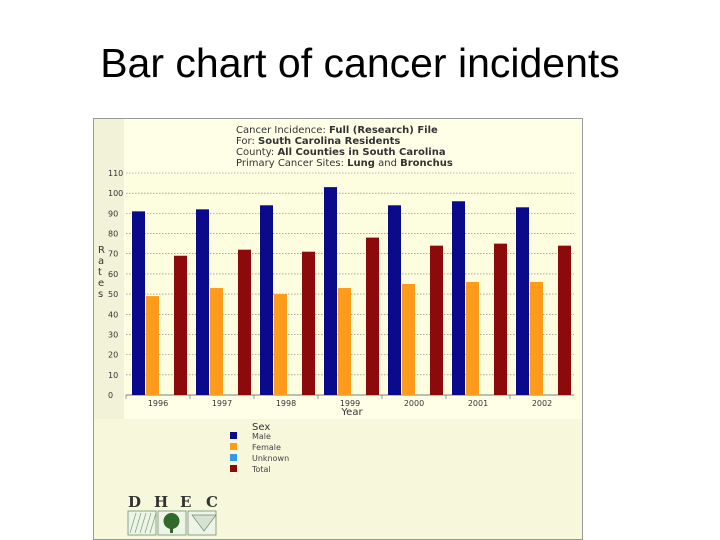 Image resolution: width=720 pixels, height=540 pixels. What do you see at coordinates (414, 403) in the screenshot?
I see `x-tick-label: 2000` at bounding box center [414, 403].